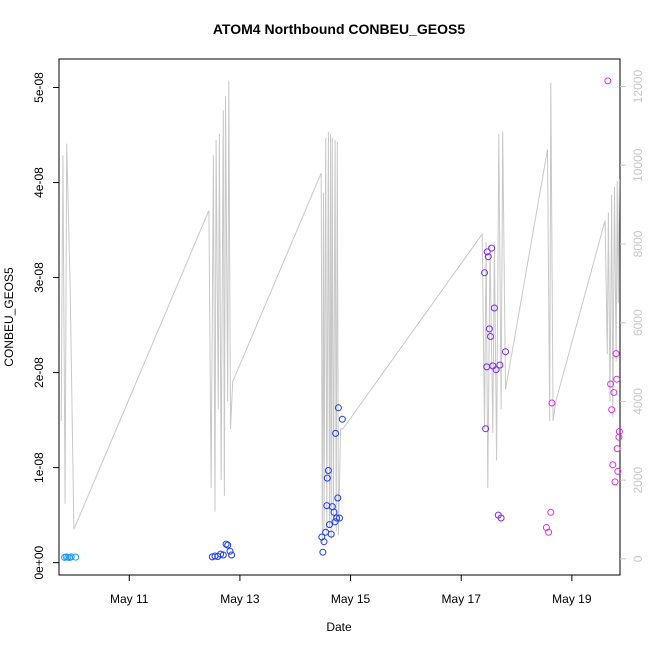 The image size is (650, 650). What do you see at coordinates (45, 325) in the screenshot?
I see `y-axis: 0e+00 1e-08 2e-08 3e-08 4e-08 5e-08` at bounding box center [45, 325].